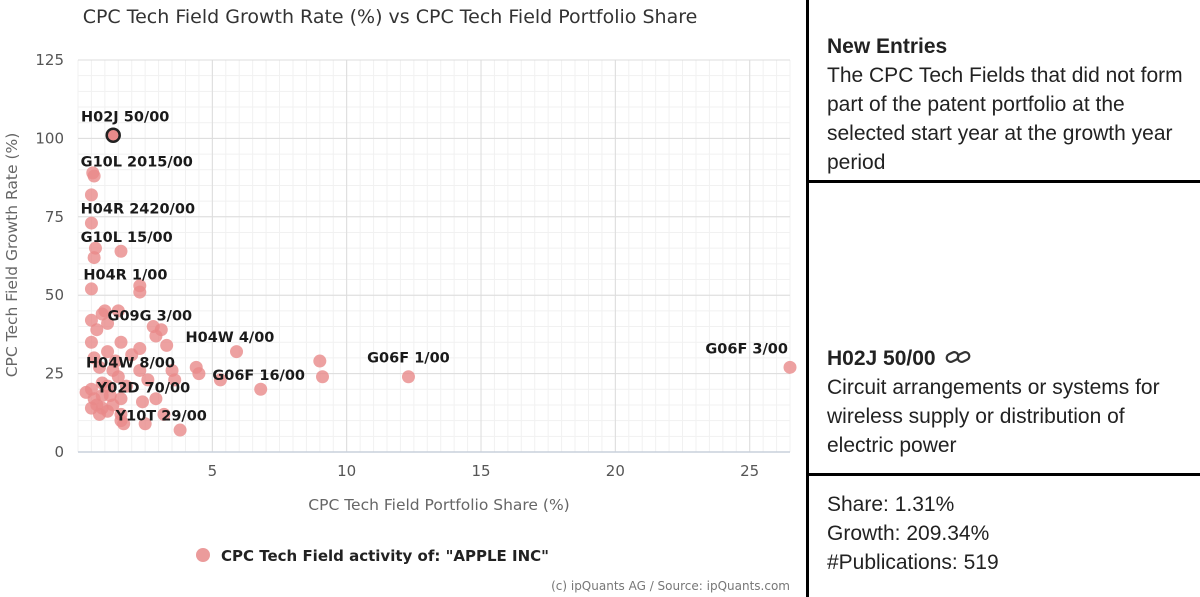 Image resolution: width=1200 pixels, height=597 pixels. Describe the element at coordinates (54, 217) in the screenshot. I see `y-tick-label: 75` at that location.